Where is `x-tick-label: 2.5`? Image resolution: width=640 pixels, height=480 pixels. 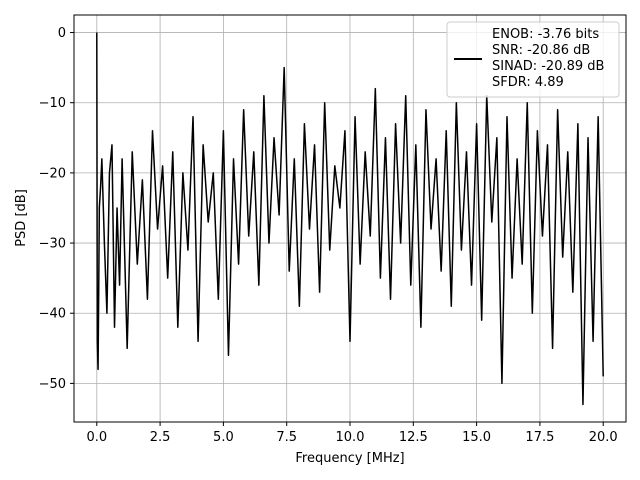 x-tick-label: 2.5 is located at coordinates (160, 437).